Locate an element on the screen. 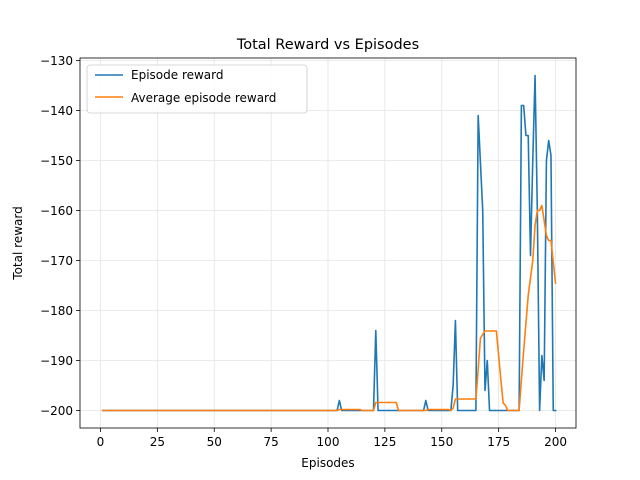  legend: Episode reward Average episode reward is located at coordinates (197, 89).